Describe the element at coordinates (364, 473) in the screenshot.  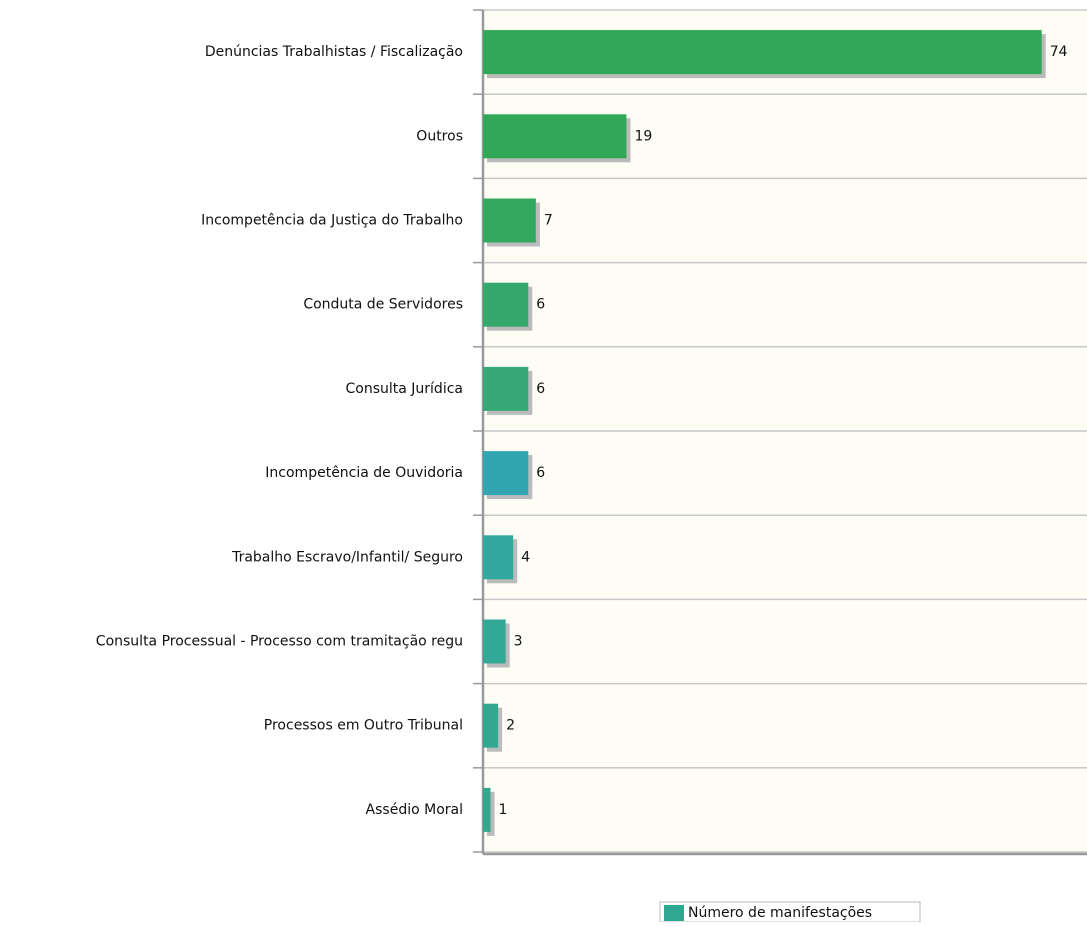
I see `y-tick-label: Incompetência de Ouvidoria` at that location.